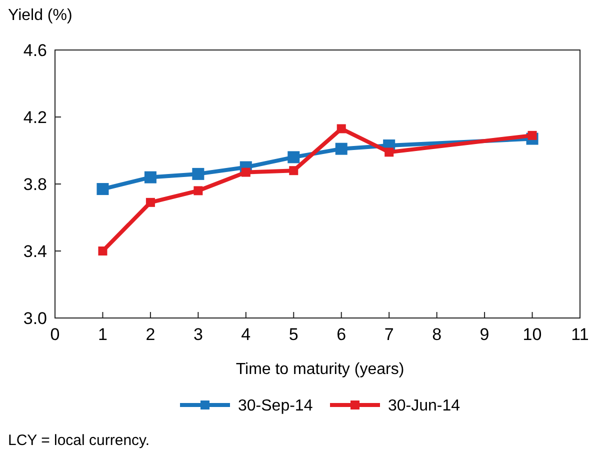 The image size is (595, 471). Describe the element at coordinates (275, 406) in the screenshot. I see `legend-label: 30-Sep-14` at that location.